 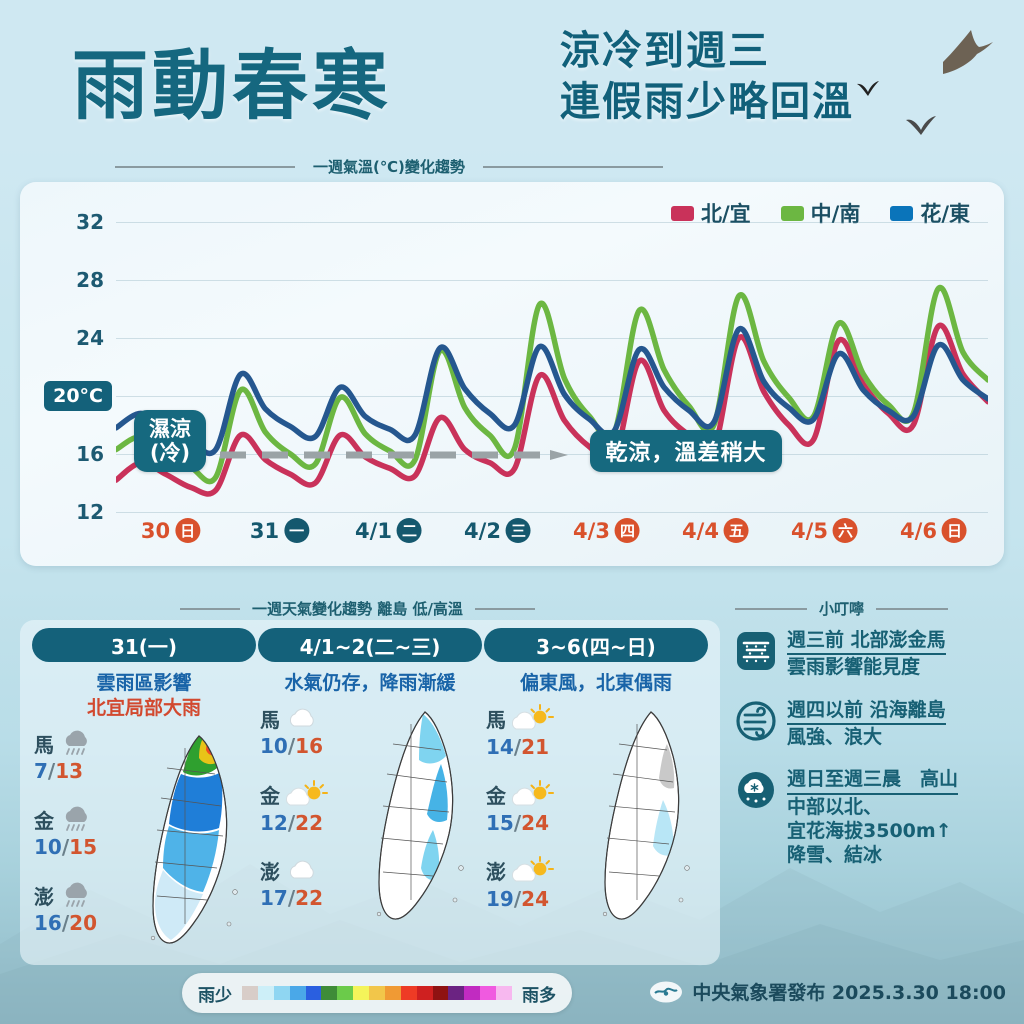 I want to click on tip-body-line-0: 雲雨影響能見度, so click(x=854, y=667).